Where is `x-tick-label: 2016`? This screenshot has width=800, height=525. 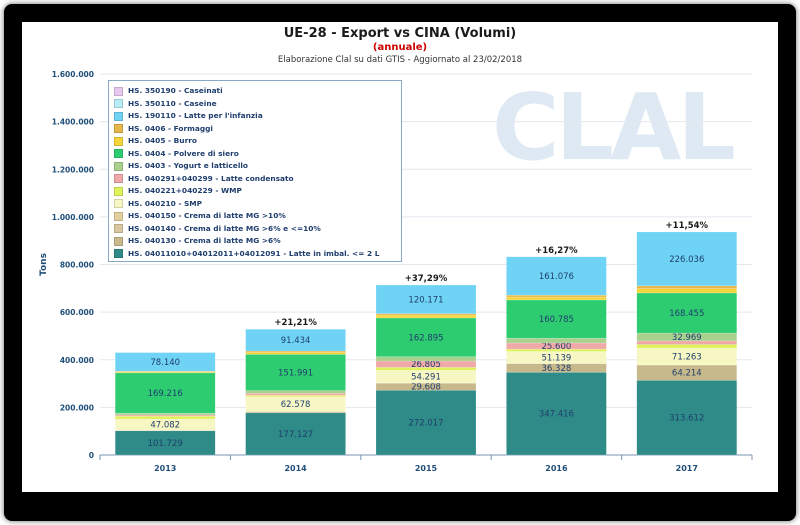
x-tick-label: 2016 is located at coordinates (556, 468).